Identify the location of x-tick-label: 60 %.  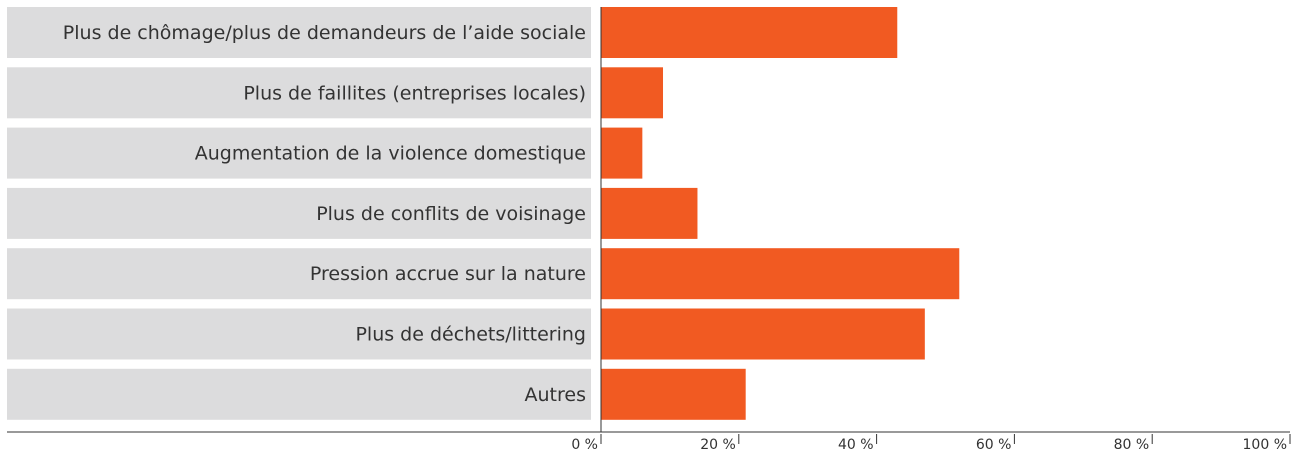
(994, 445).